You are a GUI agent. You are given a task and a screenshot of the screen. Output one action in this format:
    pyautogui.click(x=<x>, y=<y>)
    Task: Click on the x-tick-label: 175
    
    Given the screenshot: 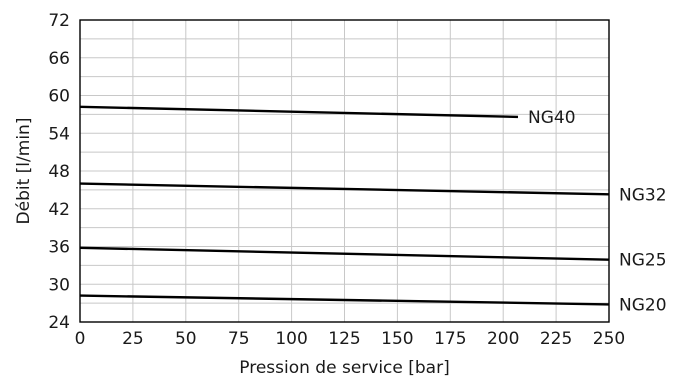 What is the action you would take?
    pyautogui.click(x=450, y=339)
    